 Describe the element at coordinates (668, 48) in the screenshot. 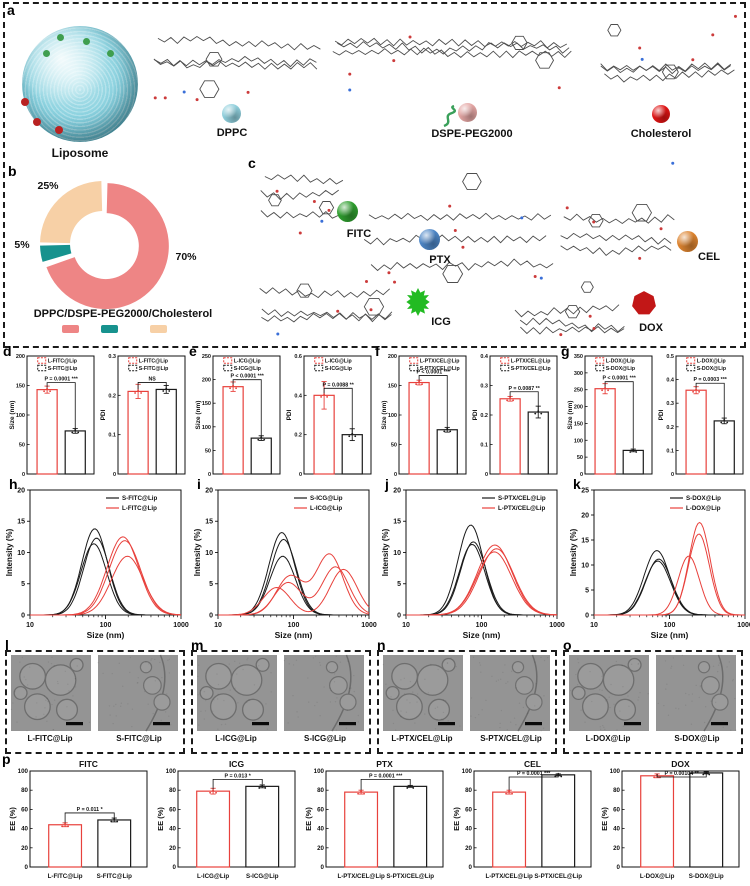

I see `cholesterol-structure` at that location.